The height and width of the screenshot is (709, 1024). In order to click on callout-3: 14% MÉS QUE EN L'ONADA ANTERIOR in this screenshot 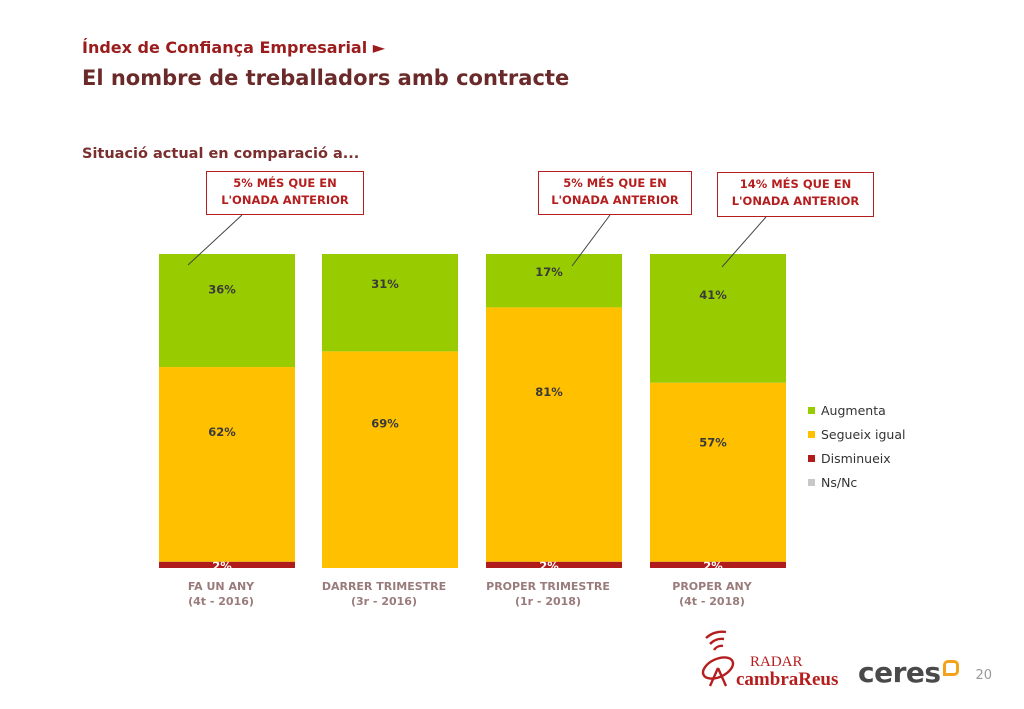, I will do `click(795, 194)`.